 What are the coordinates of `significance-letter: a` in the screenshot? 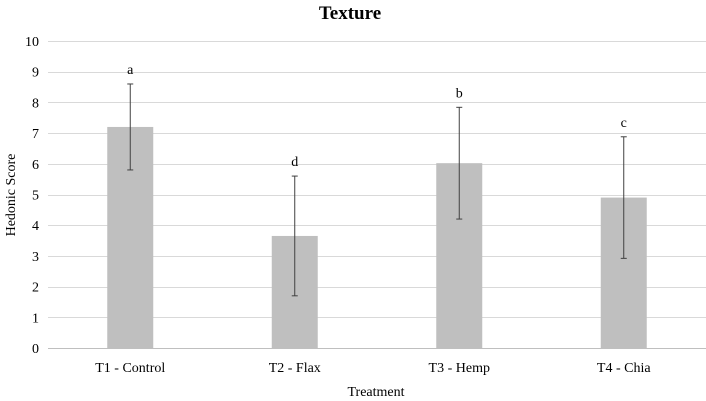 It's located at (130, 70).